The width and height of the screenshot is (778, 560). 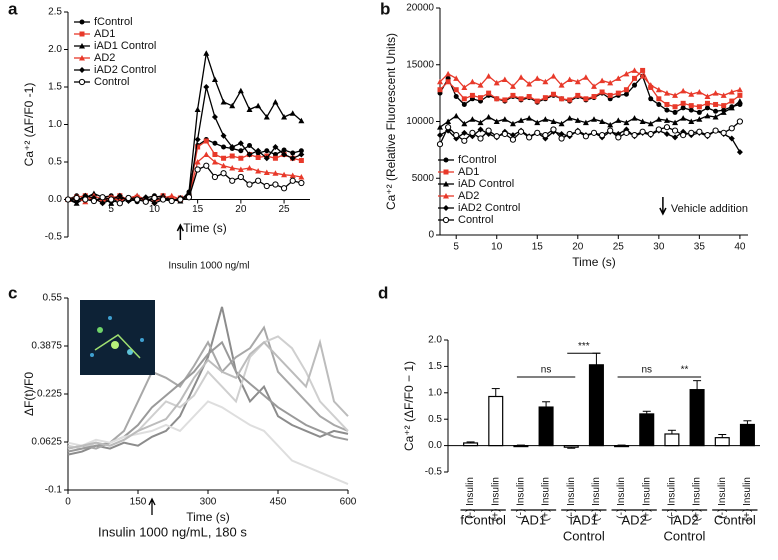 What do you see at coordinates (431, 235) in the screenshot?
I see `y-tick-label: 0` at bounding box center [431, 235].